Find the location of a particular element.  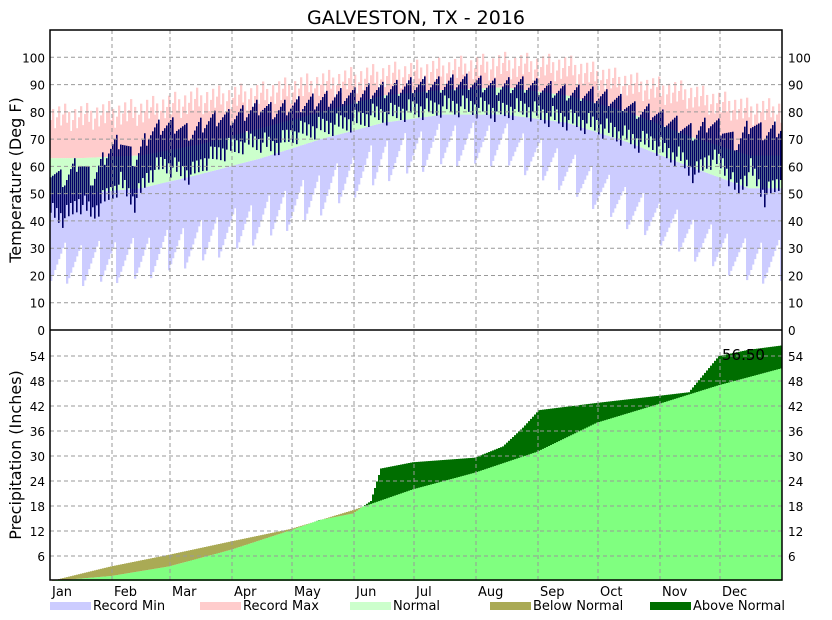

precip-y-tick-right: 6 is located at coordinates (792, 557).